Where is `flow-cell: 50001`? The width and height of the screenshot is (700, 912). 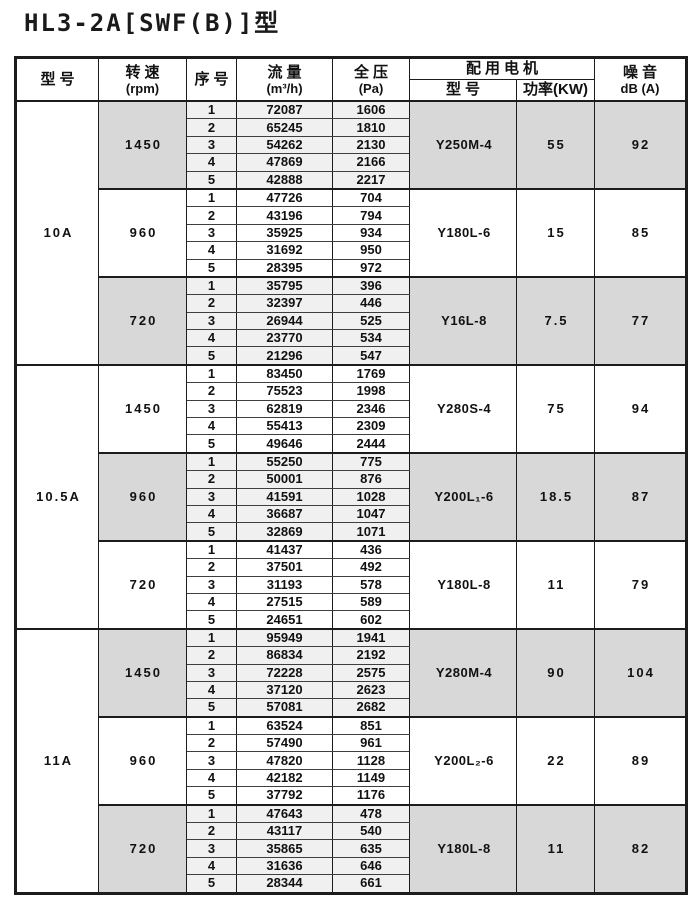
flow-cell: 50001 is located at coordinates (284, 479).